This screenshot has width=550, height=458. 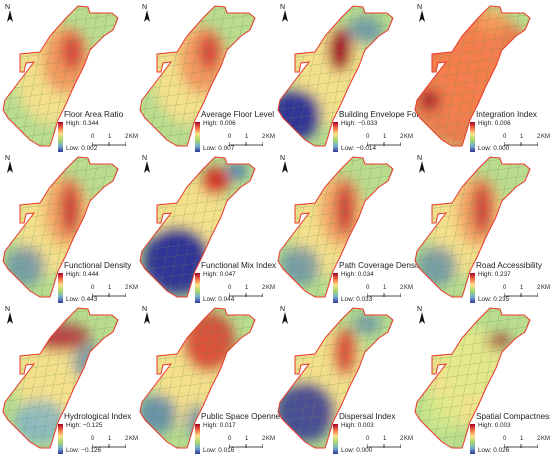 What do you see at coordinates (98, 416) in the screenshot?
I see `panel-title: Hydrological Index` at bounding box center [98, 416].